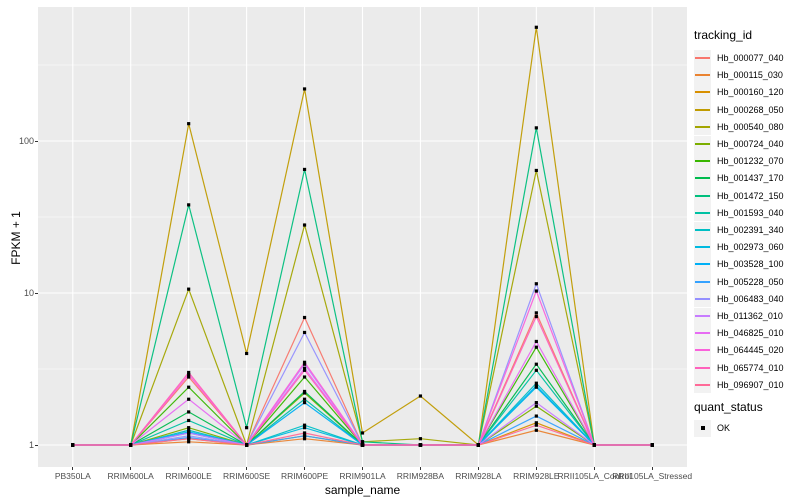  What do you see at coordinates (712, 428) in the screenshot?
I see `quant-status-legend-entry: OK` at bounding box center [712, 428].